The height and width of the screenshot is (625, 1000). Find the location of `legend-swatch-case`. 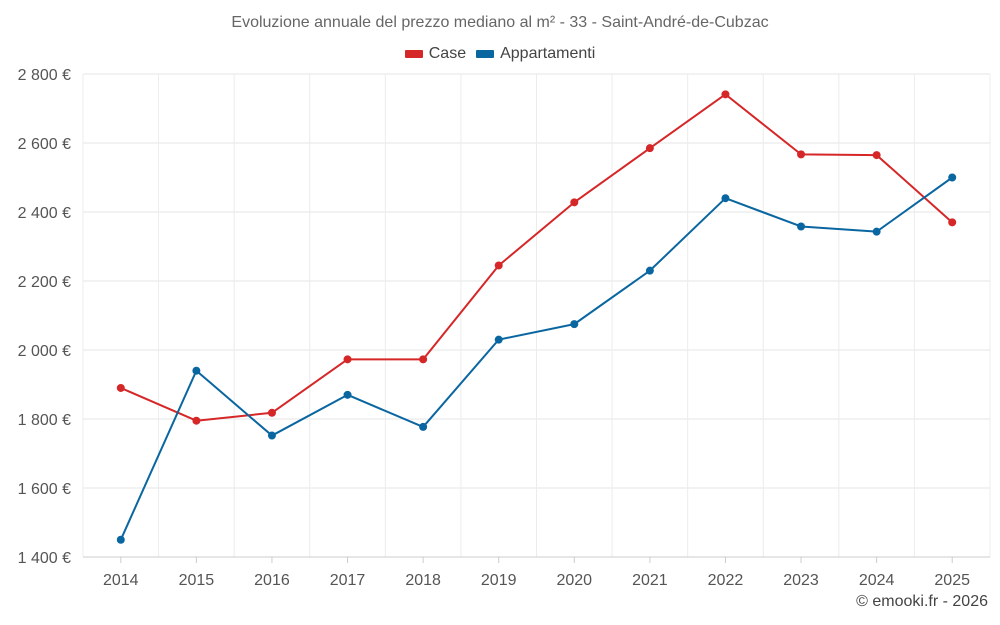

legend-swatch-case is located at coordinates (413, 54).